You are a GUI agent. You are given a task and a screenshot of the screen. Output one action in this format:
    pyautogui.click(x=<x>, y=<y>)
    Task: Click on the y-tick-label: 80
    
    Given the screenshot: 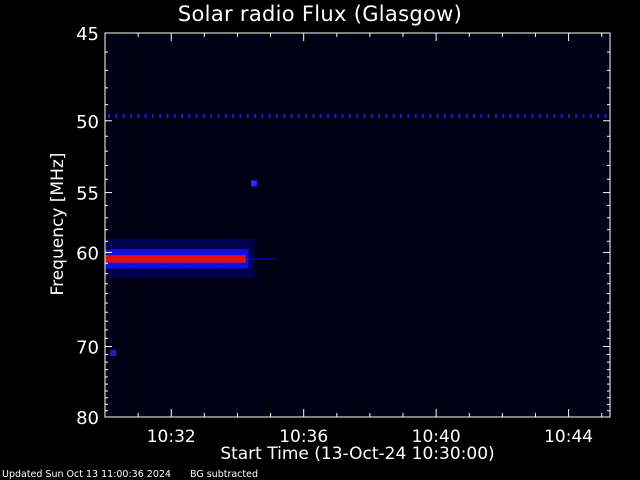 What is the action you would take?
    pyautogui.click(x=87, y=418)
    